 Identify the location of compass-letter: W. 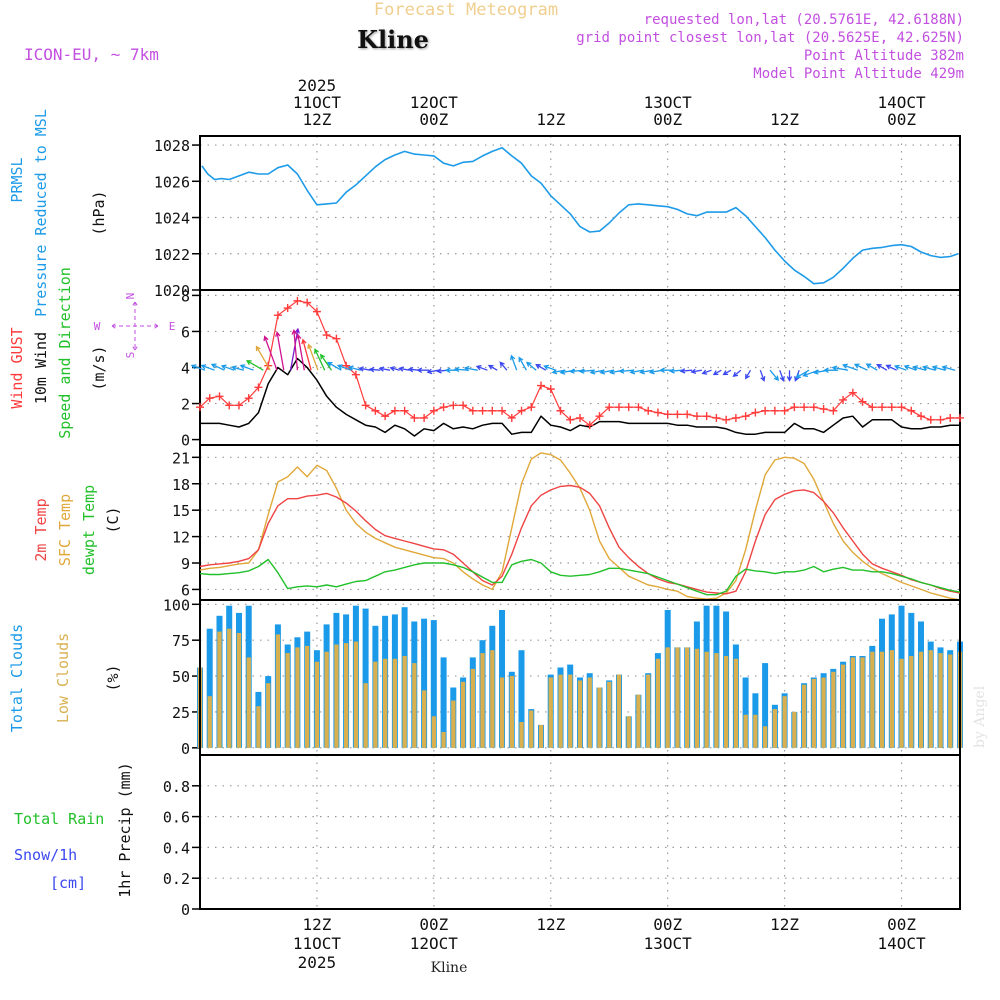
(97, 326).